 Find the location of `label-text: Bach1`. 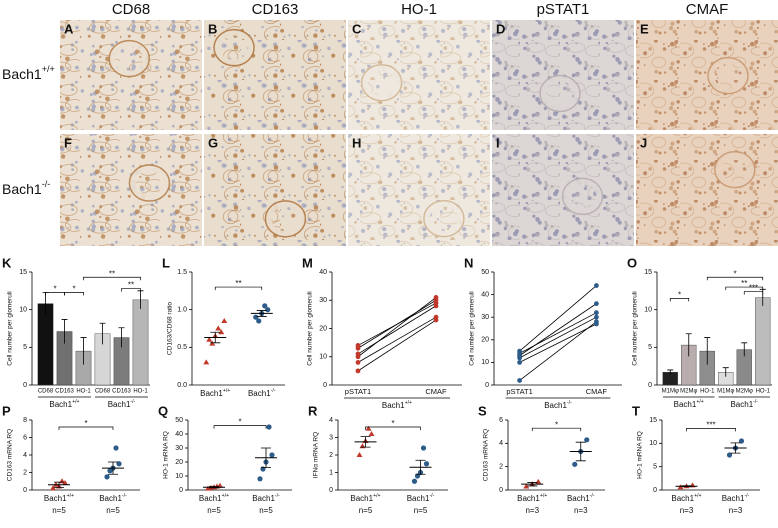

label-text: Bach1 is located at coordinates (210, 498).